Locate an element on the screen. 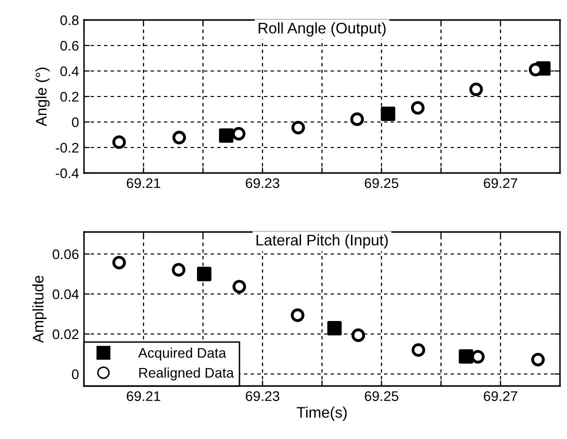 This screenshot has height=439, width=567. y-tick-label: 0.6 is located at coordinates (69, 45).